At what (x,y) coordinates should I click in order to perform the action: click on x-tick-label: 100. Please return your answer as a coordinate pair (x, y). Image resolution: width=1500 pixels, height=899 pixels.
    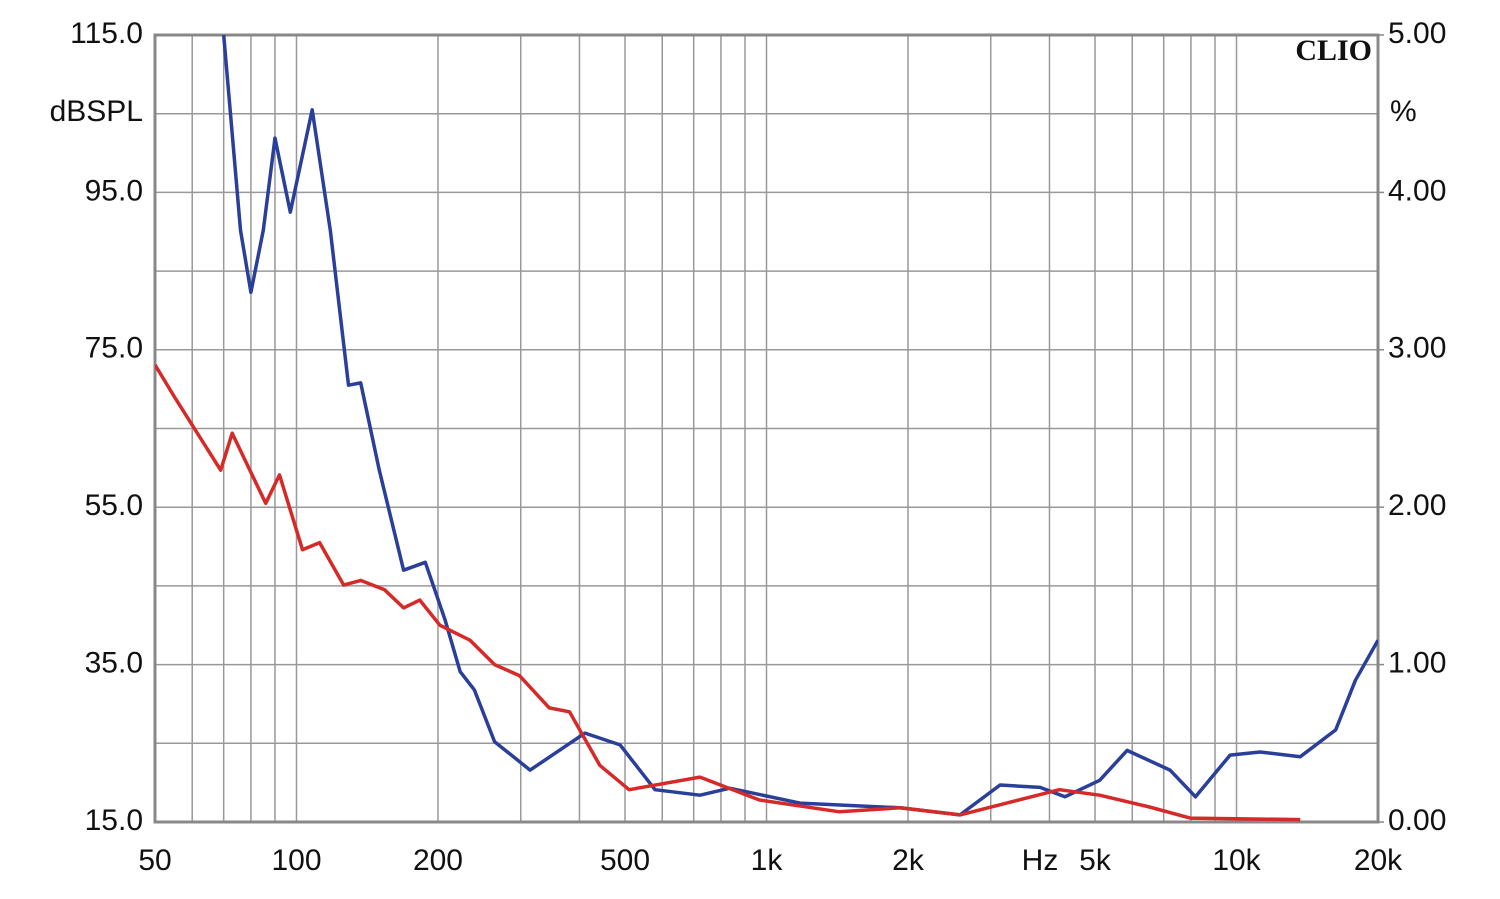
    Looking at the image, I should click on (296, 860).